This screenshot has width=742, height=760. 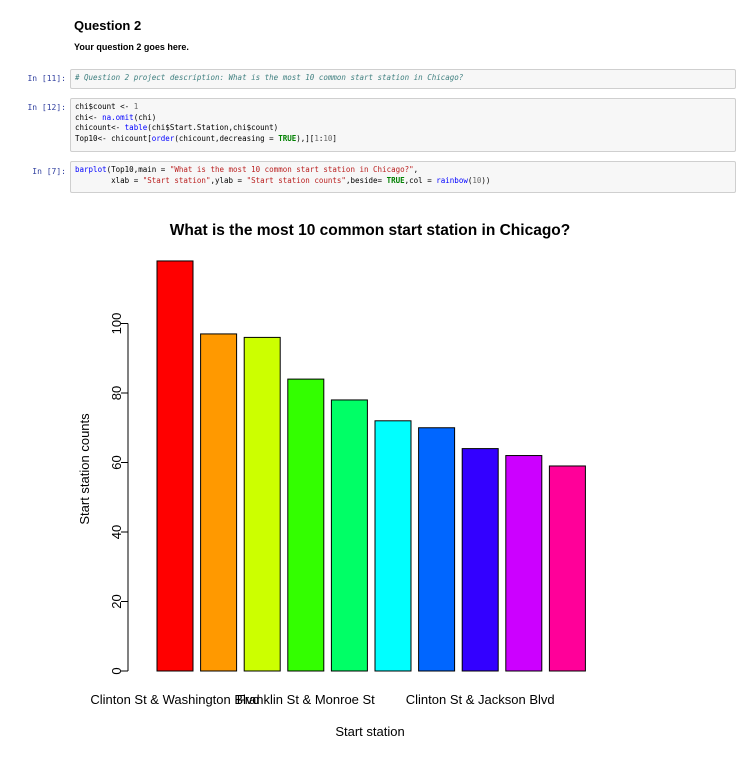 What do you see at coordinates (108, 25) in the screenshot?
I see `markdown-heading: Question 2` at bounding box center [108, 25].